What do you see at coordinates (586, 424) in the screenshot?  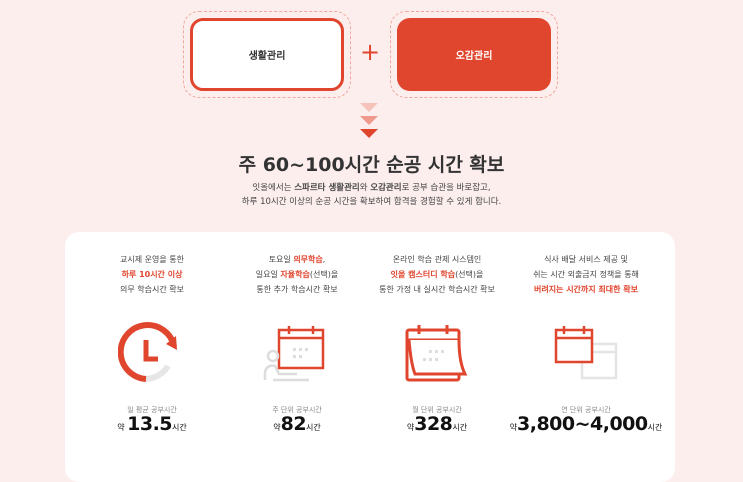 I see `stat-yearly: 약3,800~4,000시간` at bounding box center [586, 424].